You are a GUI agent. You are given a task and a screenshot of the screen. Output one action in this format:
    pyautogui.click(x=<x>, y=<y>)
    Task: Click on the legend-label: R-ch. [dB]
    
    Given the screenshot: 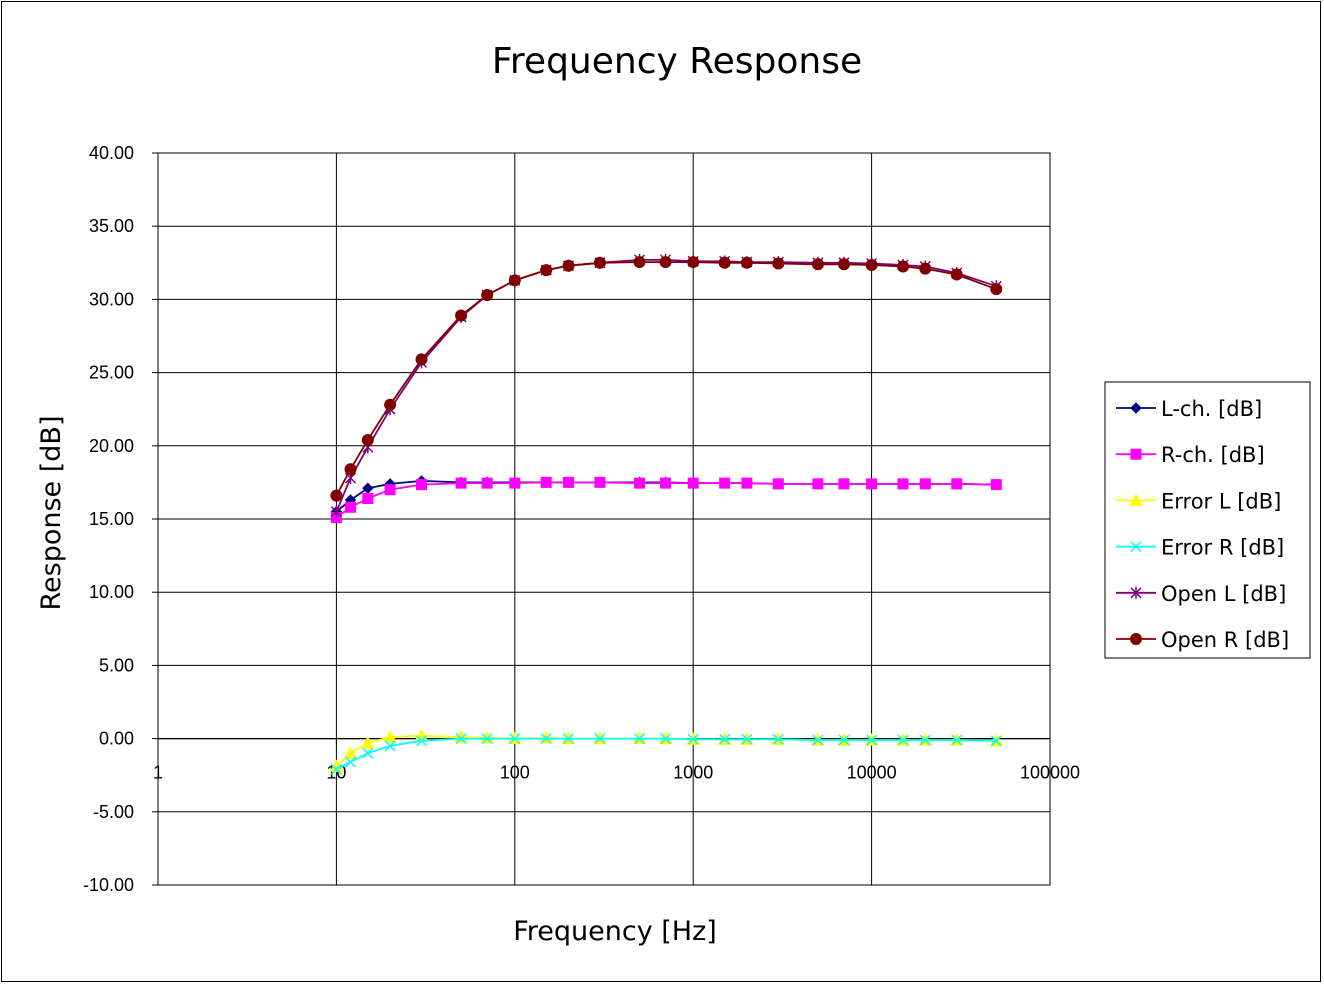 What is the action you would take?
    pyautogui.click(x=1213, y=455)
    